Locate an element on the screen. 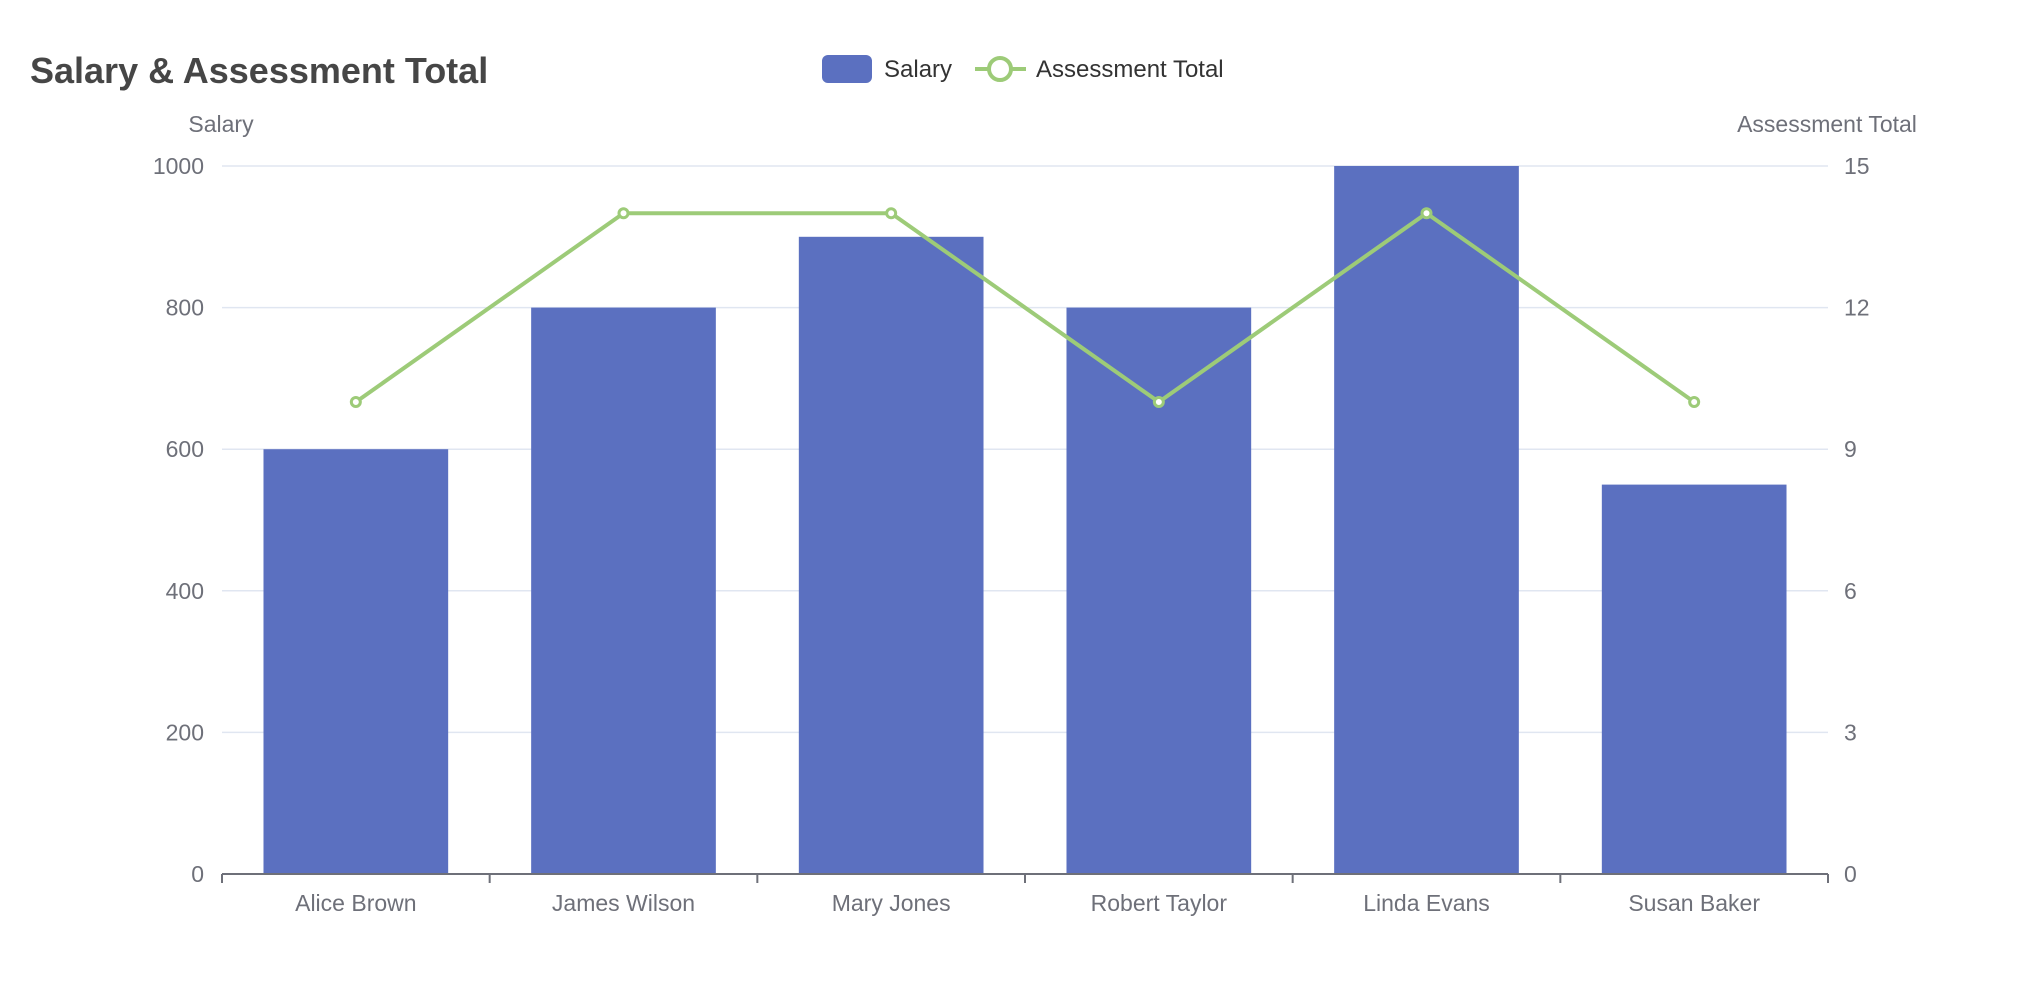 This screenshot has width=2022, height=985. y-right-tick-label: 0 is located at coordinates (1850, 874).